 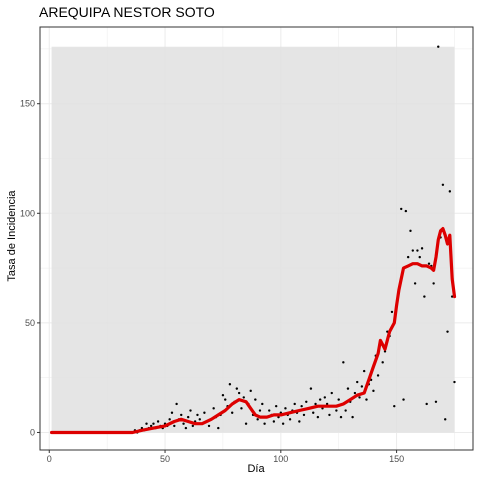 What do you see at coordinates (27, 213) in the screenshot?
I see `y-tick-label: 100` at bounding box center [27, 213].